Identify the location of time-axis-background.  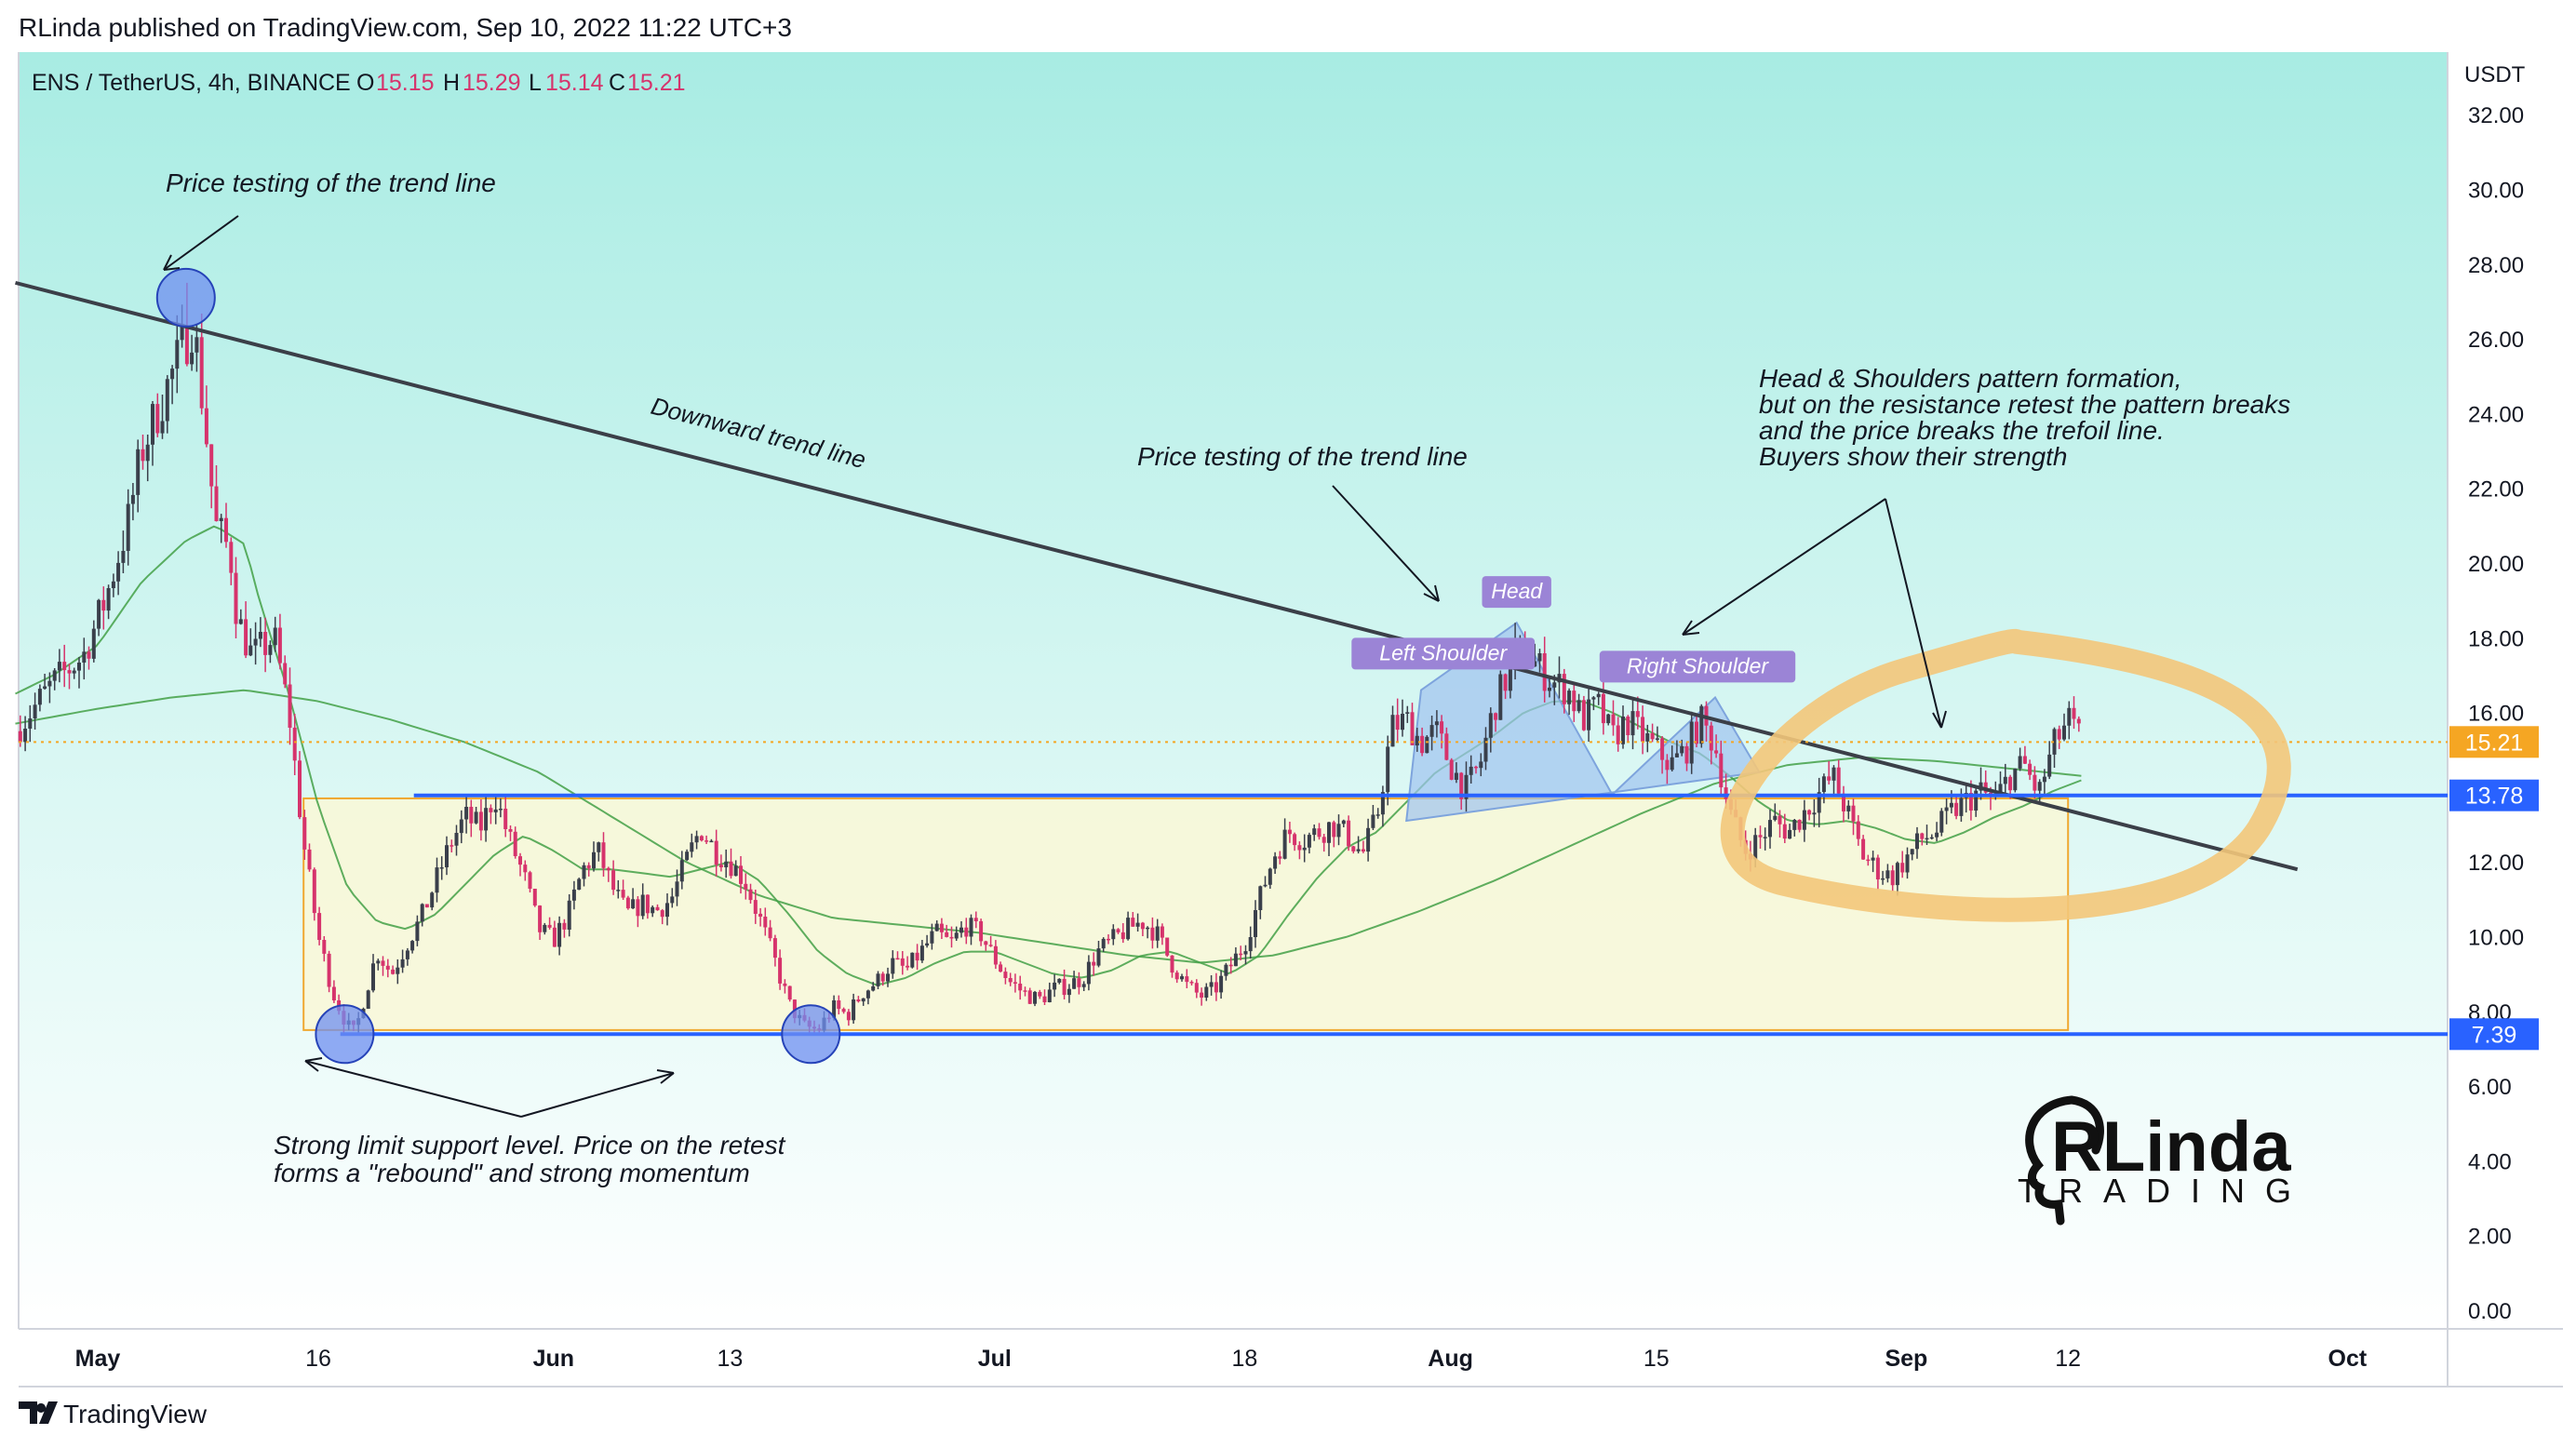
(1291, 1358).